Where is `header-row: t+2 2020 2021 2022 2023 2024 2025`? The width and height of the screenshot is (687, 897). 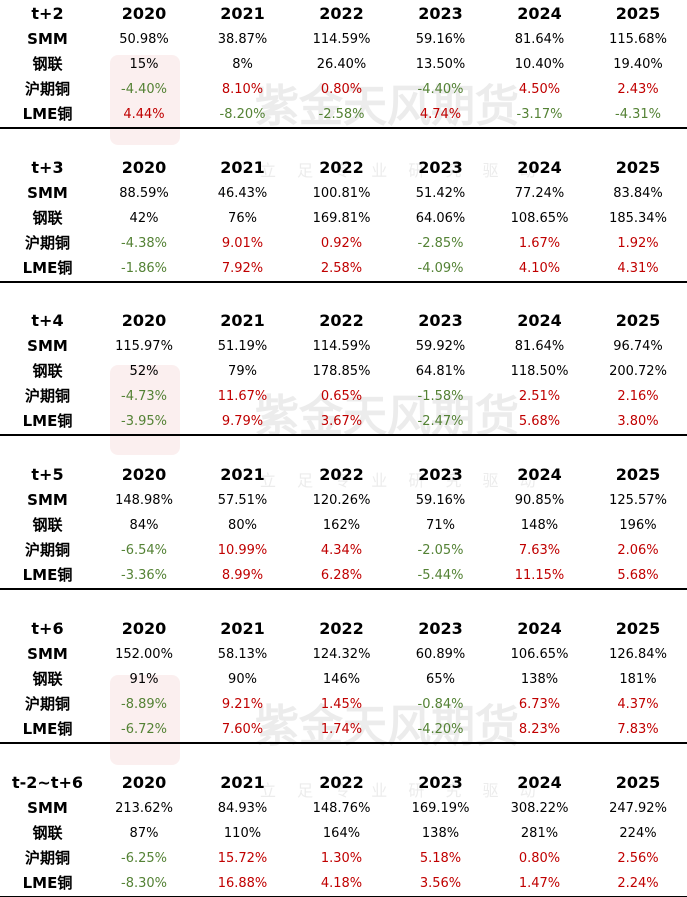
header-row: t+2 2020 2021 2022 2023 2024 2025 is located at coordinates (343, 13).